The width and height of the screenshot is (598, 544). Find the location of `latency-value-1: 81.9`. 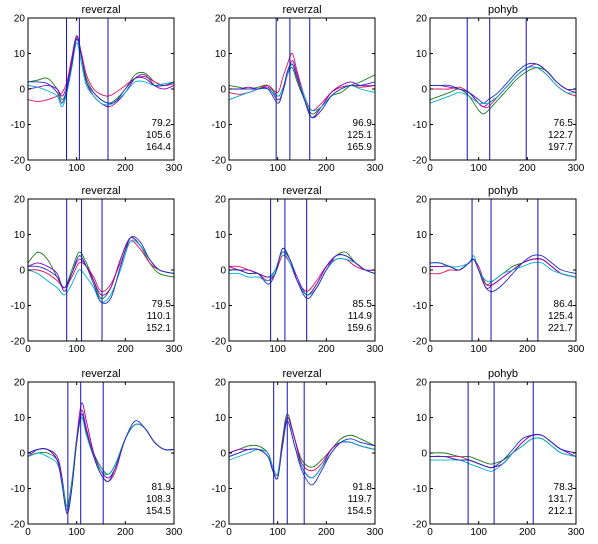

latency-value-1: 81.9 is located at coordinates (162, 487).